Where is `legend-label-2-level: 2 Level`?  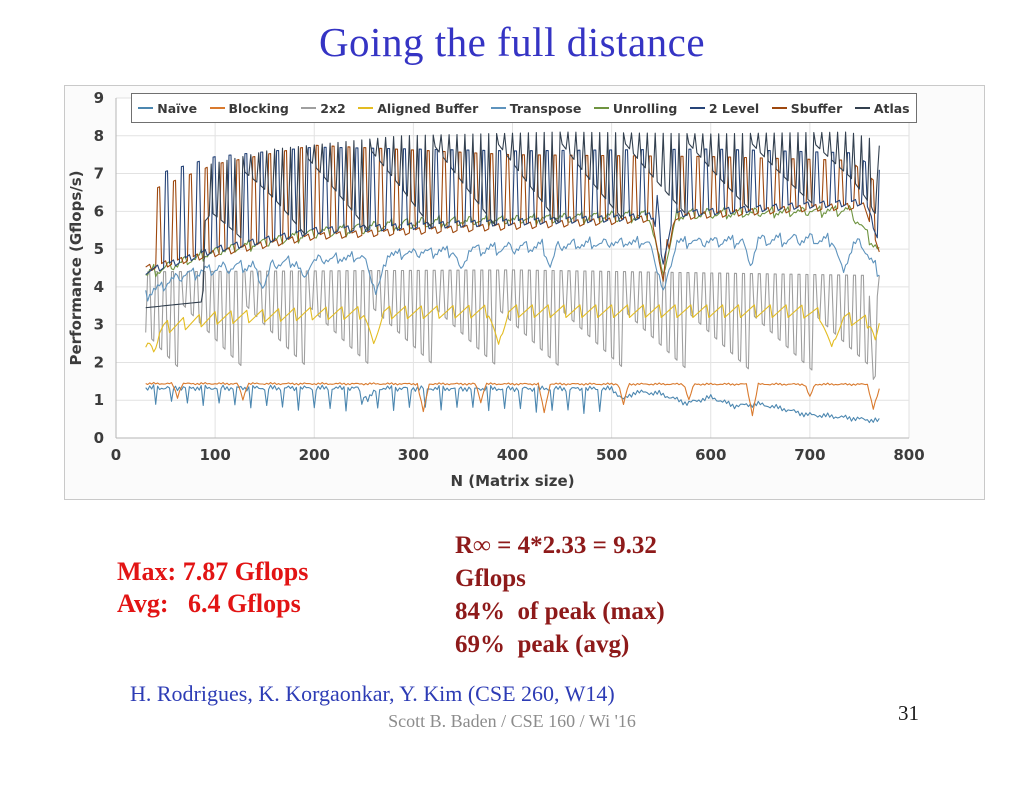
legend-label-2-level: 2 Level is located at coordinates (734, 108).